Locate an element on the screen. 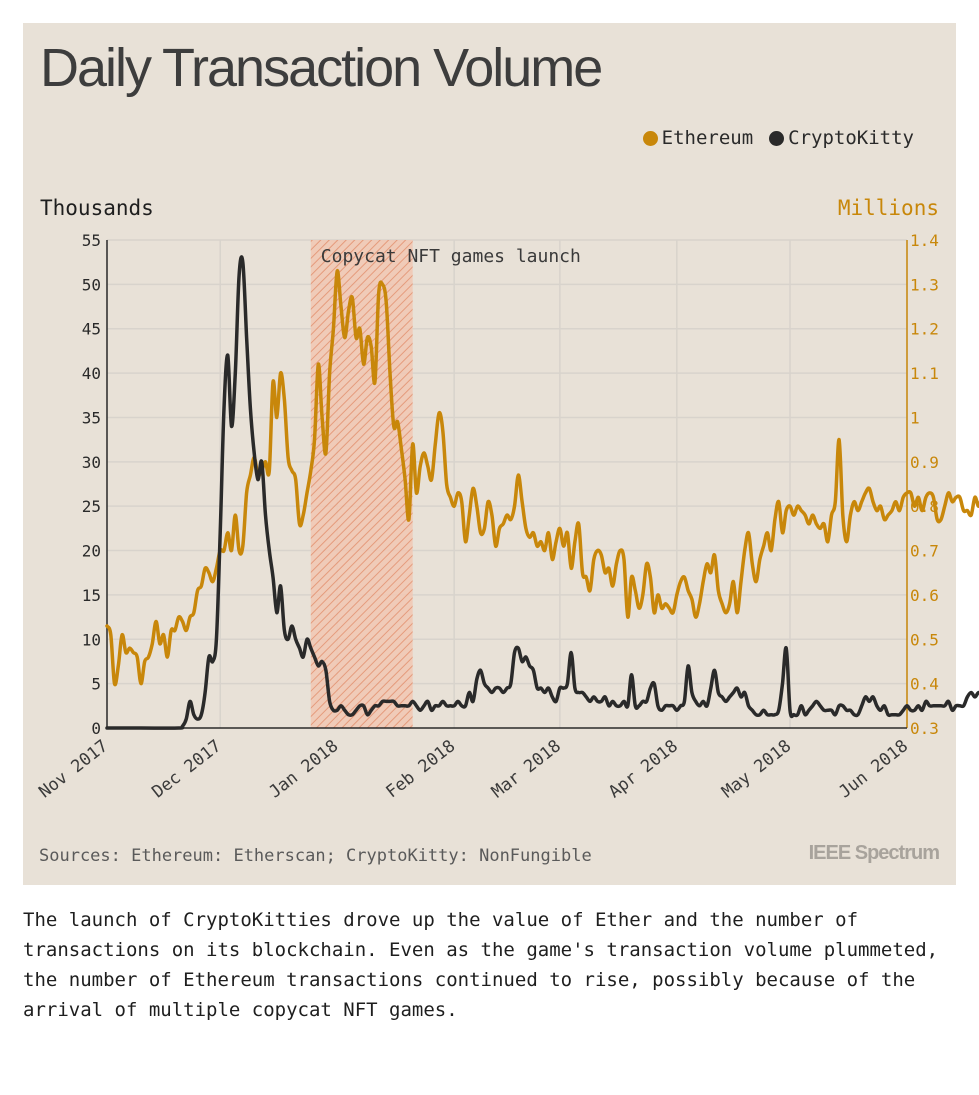 This screenshot has width=979, height=1095. x-tick-label: Jun 2018 is located at coordinates (873, 769).